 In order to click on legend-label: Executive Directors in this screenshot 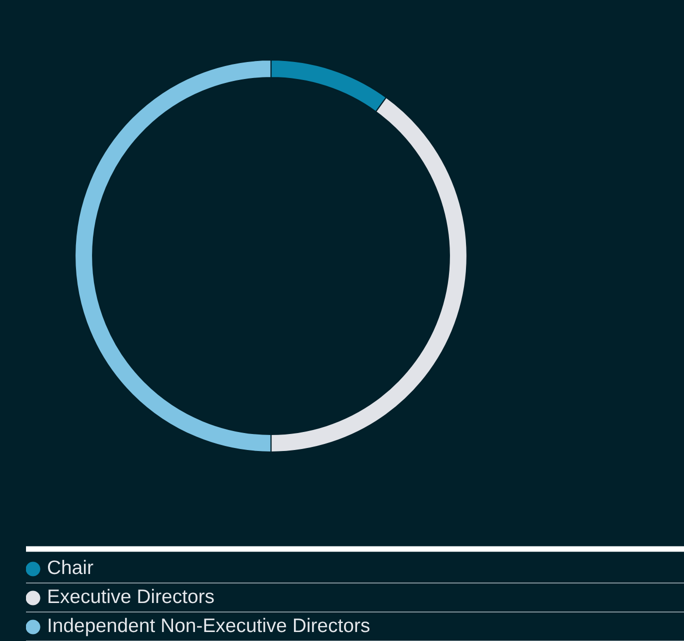, I will do `click(131, 596)`.